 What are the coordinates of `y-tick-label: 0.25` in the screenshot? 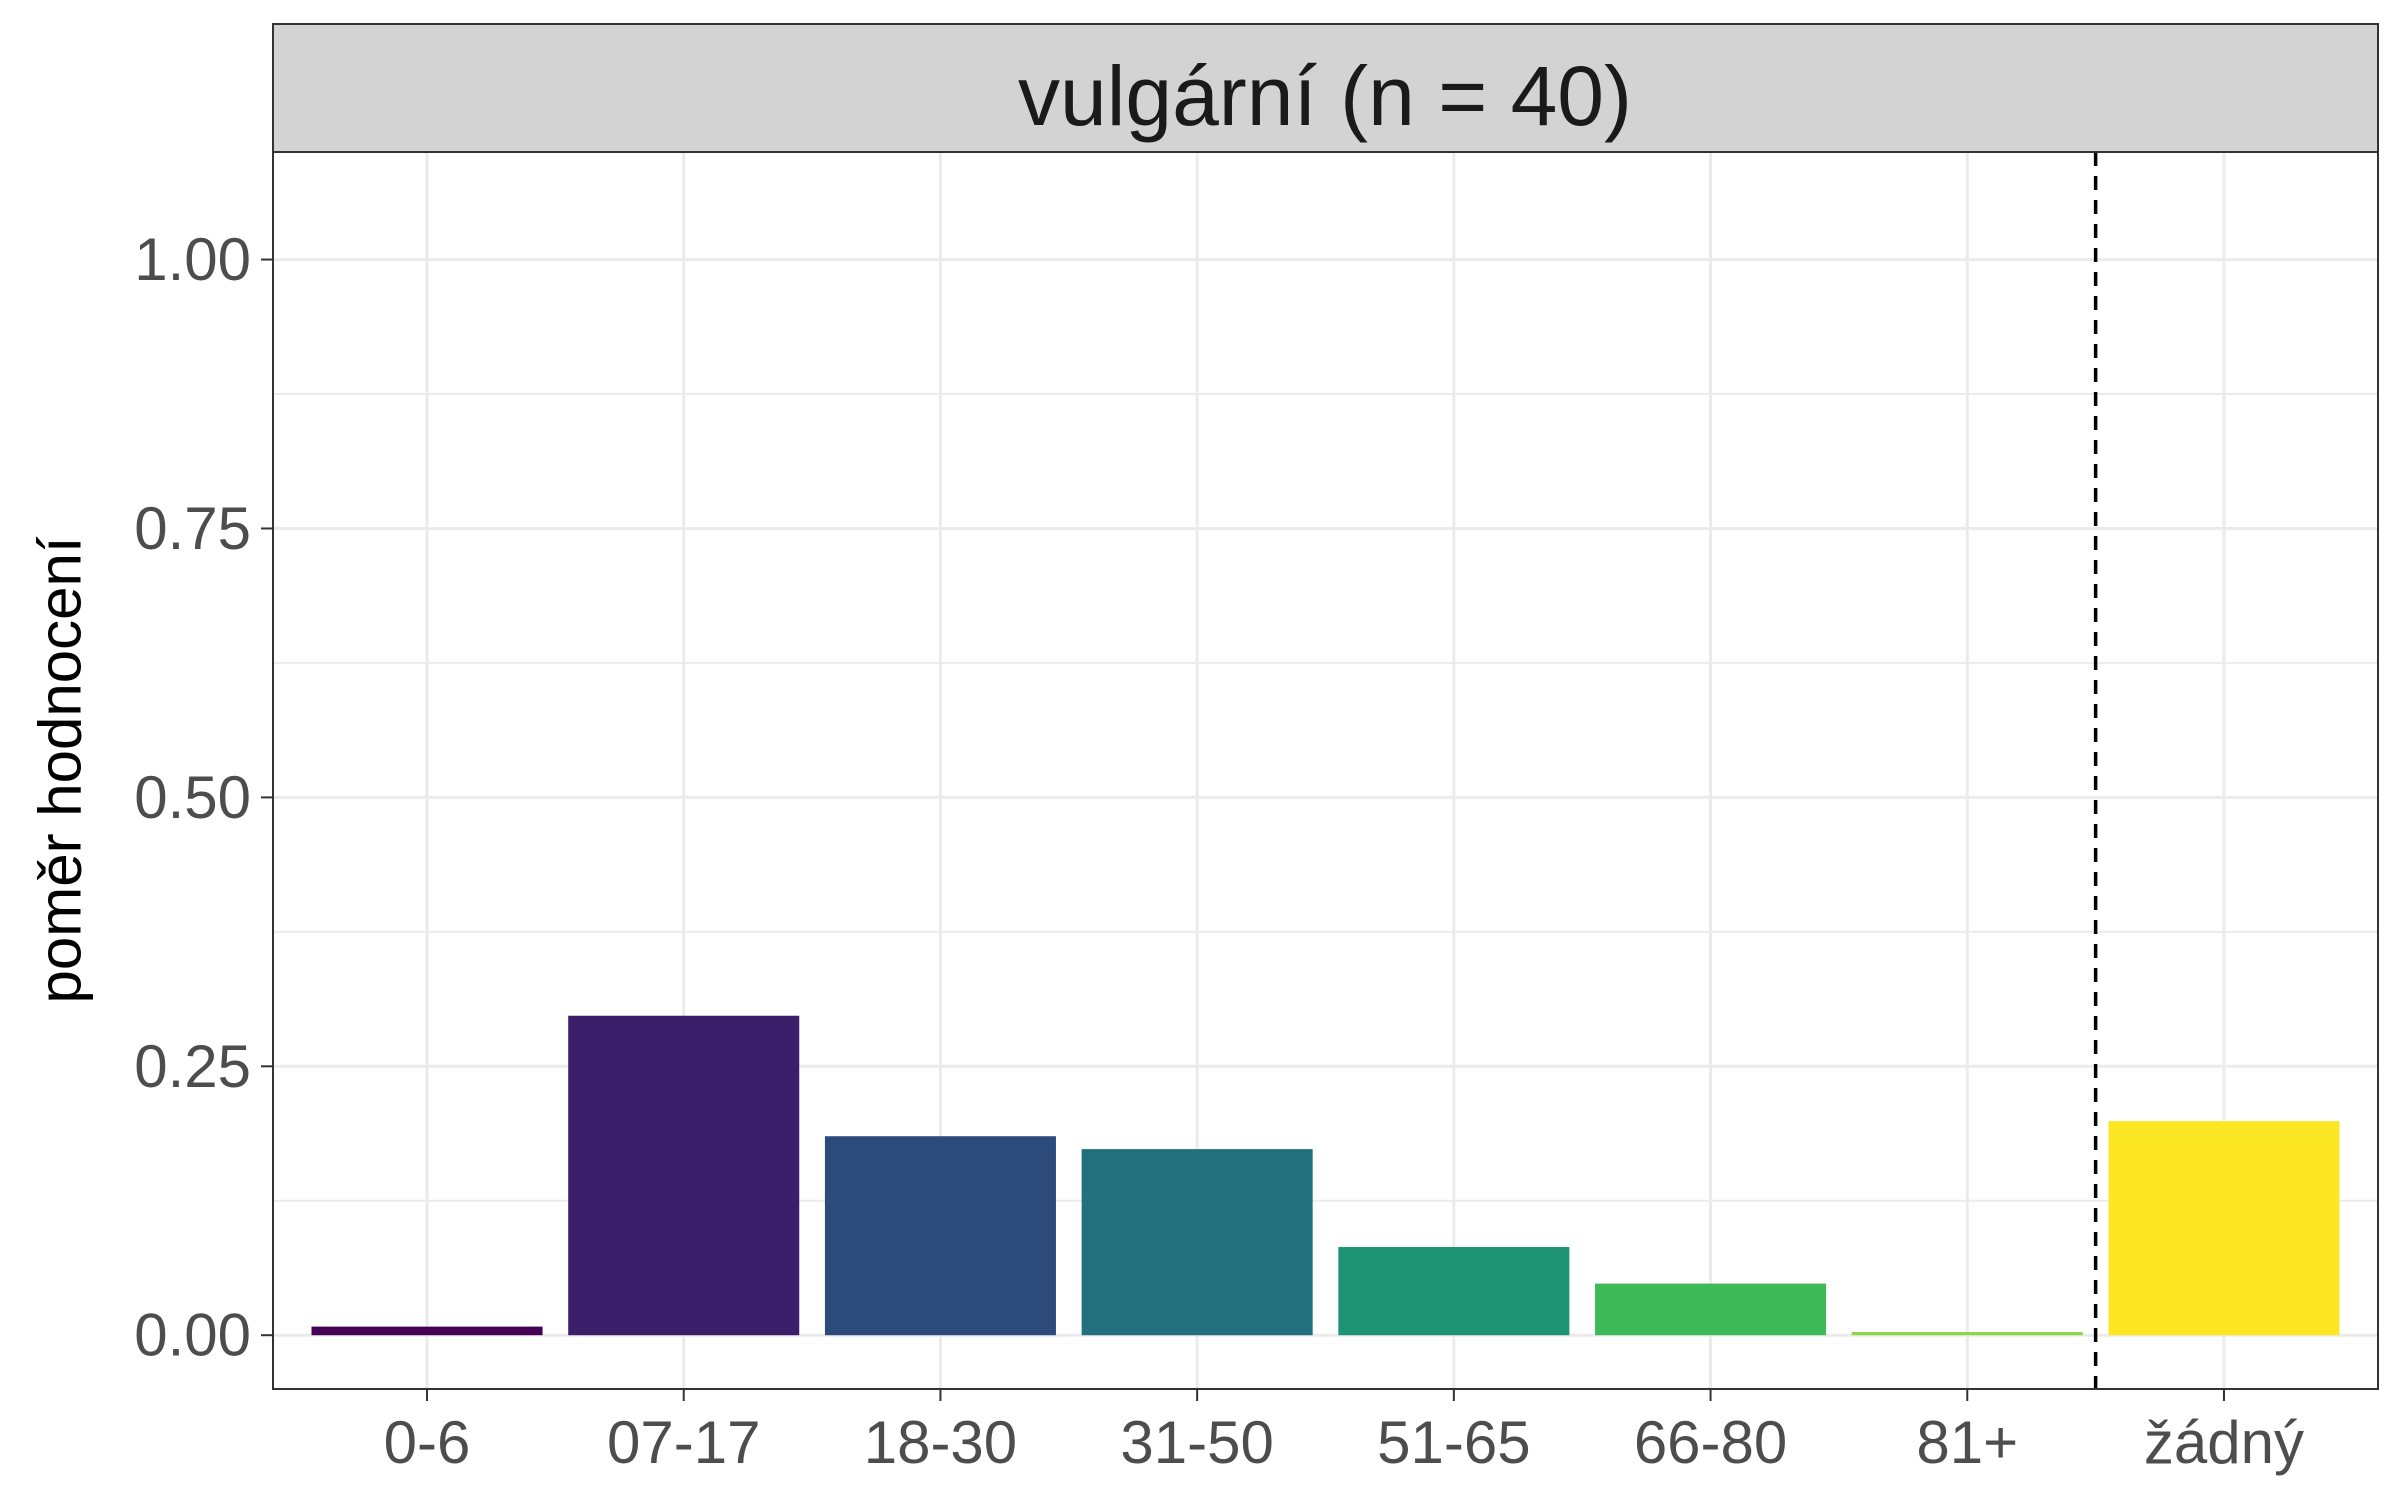 It's located at (192, 1066).